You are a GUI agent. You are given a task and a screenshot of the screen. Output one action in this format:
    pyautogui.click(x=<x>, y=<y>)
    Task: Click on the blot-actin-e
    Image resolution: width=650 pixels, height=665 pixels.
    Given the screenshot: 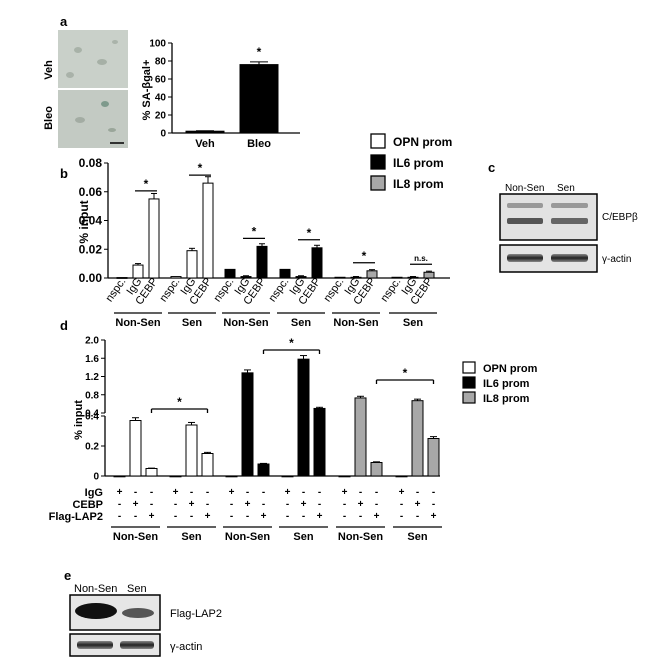 What is the action you would take?
    pyautogui.click(x=115, y=645)
    